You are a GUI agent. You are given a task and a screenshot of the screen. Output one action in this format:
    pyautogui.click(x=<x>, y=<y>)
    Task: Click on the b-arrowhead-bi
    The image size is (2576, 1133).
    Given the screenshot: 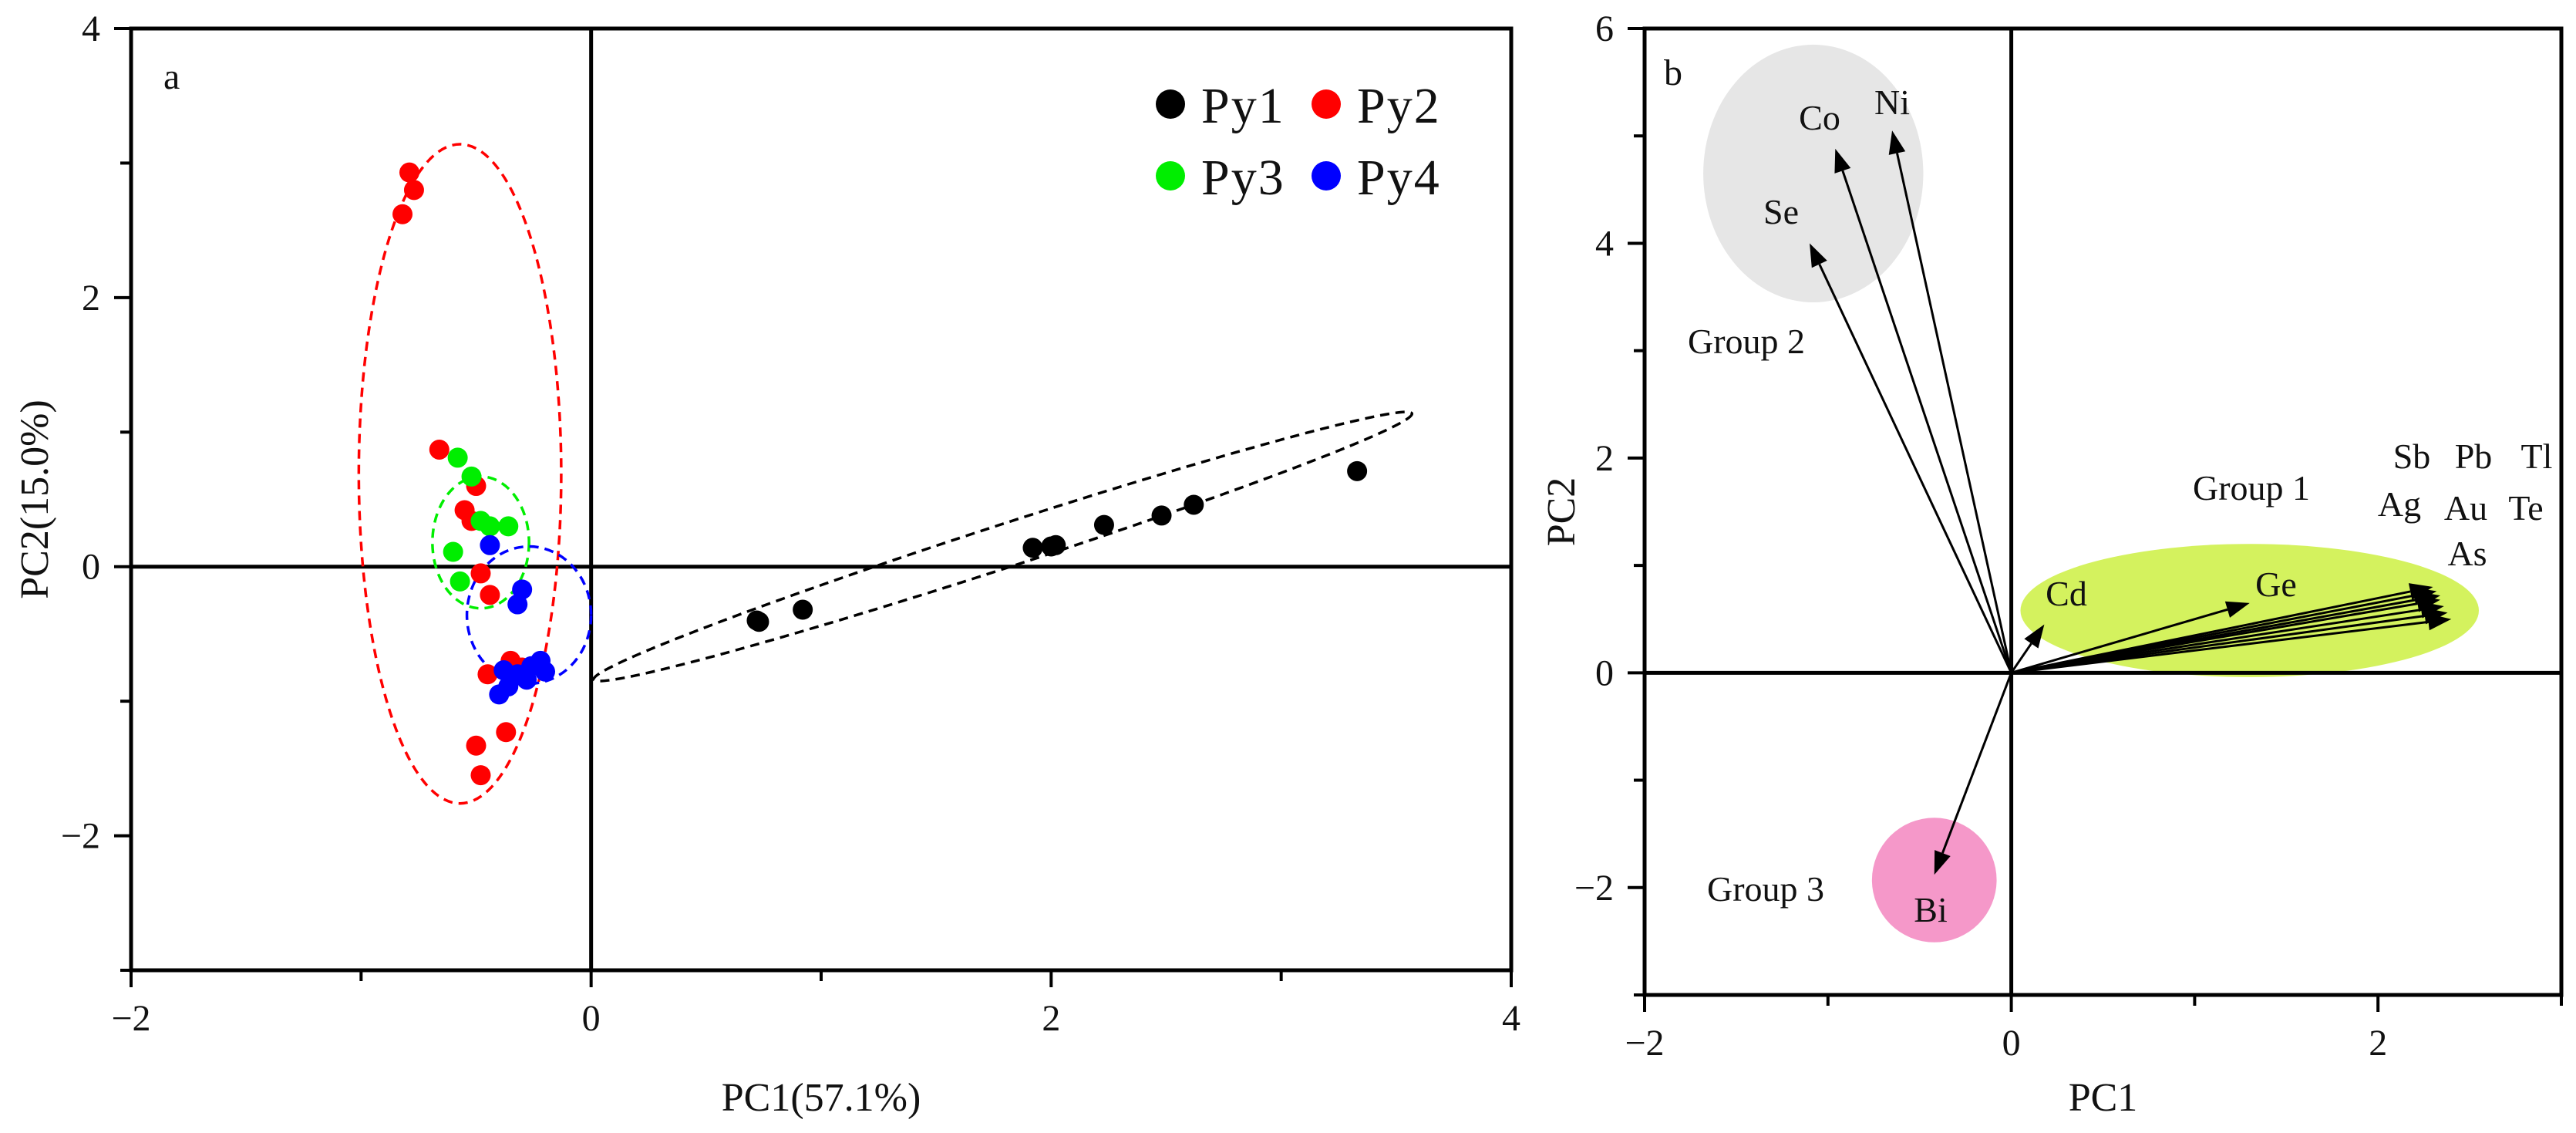 What is the action you would take?
    pyautogui.click(x=1942, y=862)
    